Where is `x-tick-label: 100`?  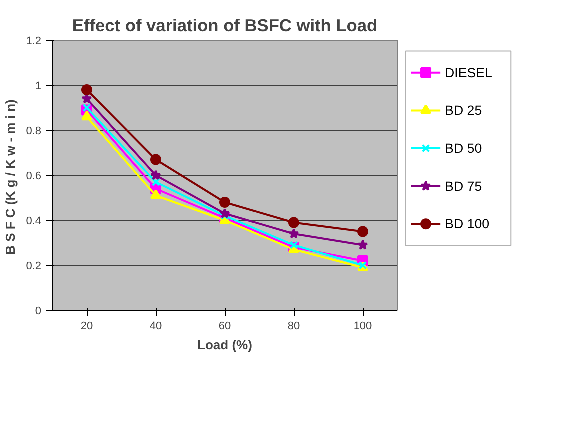
x-tick-label: 100 is located at coordinates (363, 326).